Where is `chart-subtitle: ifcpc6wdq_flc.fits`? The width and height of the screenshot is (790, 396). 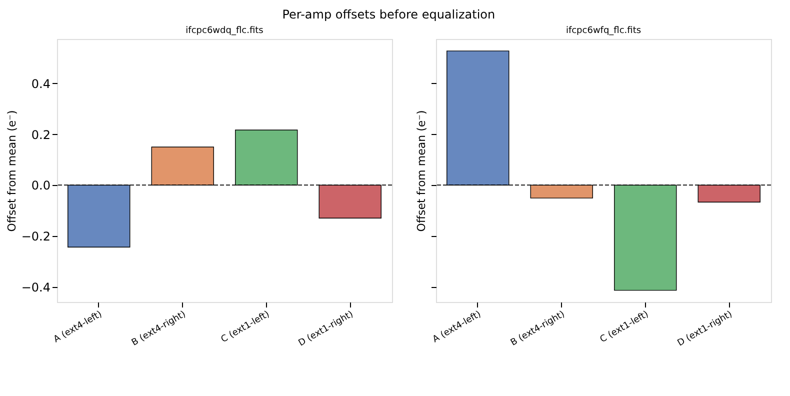
chart-subtitle: ifcpc6wdq_flc.fits is located at coordinates (225, 31).